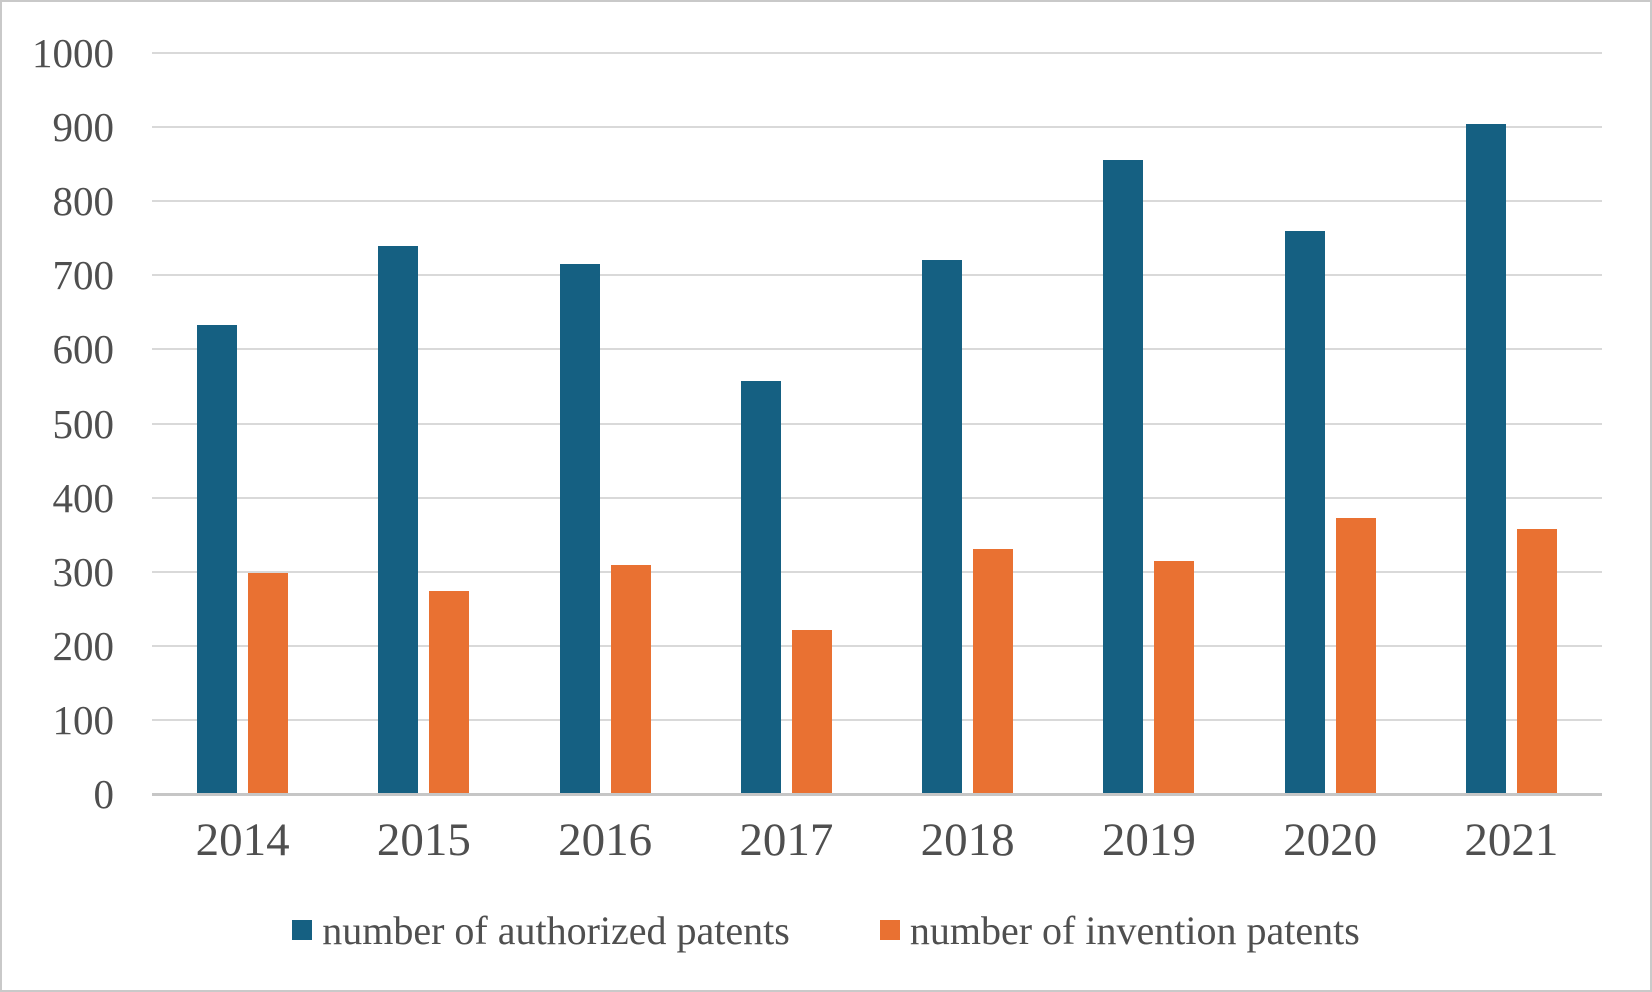  I want to click on legend-label: number of authorized patents, so click(556, 930).